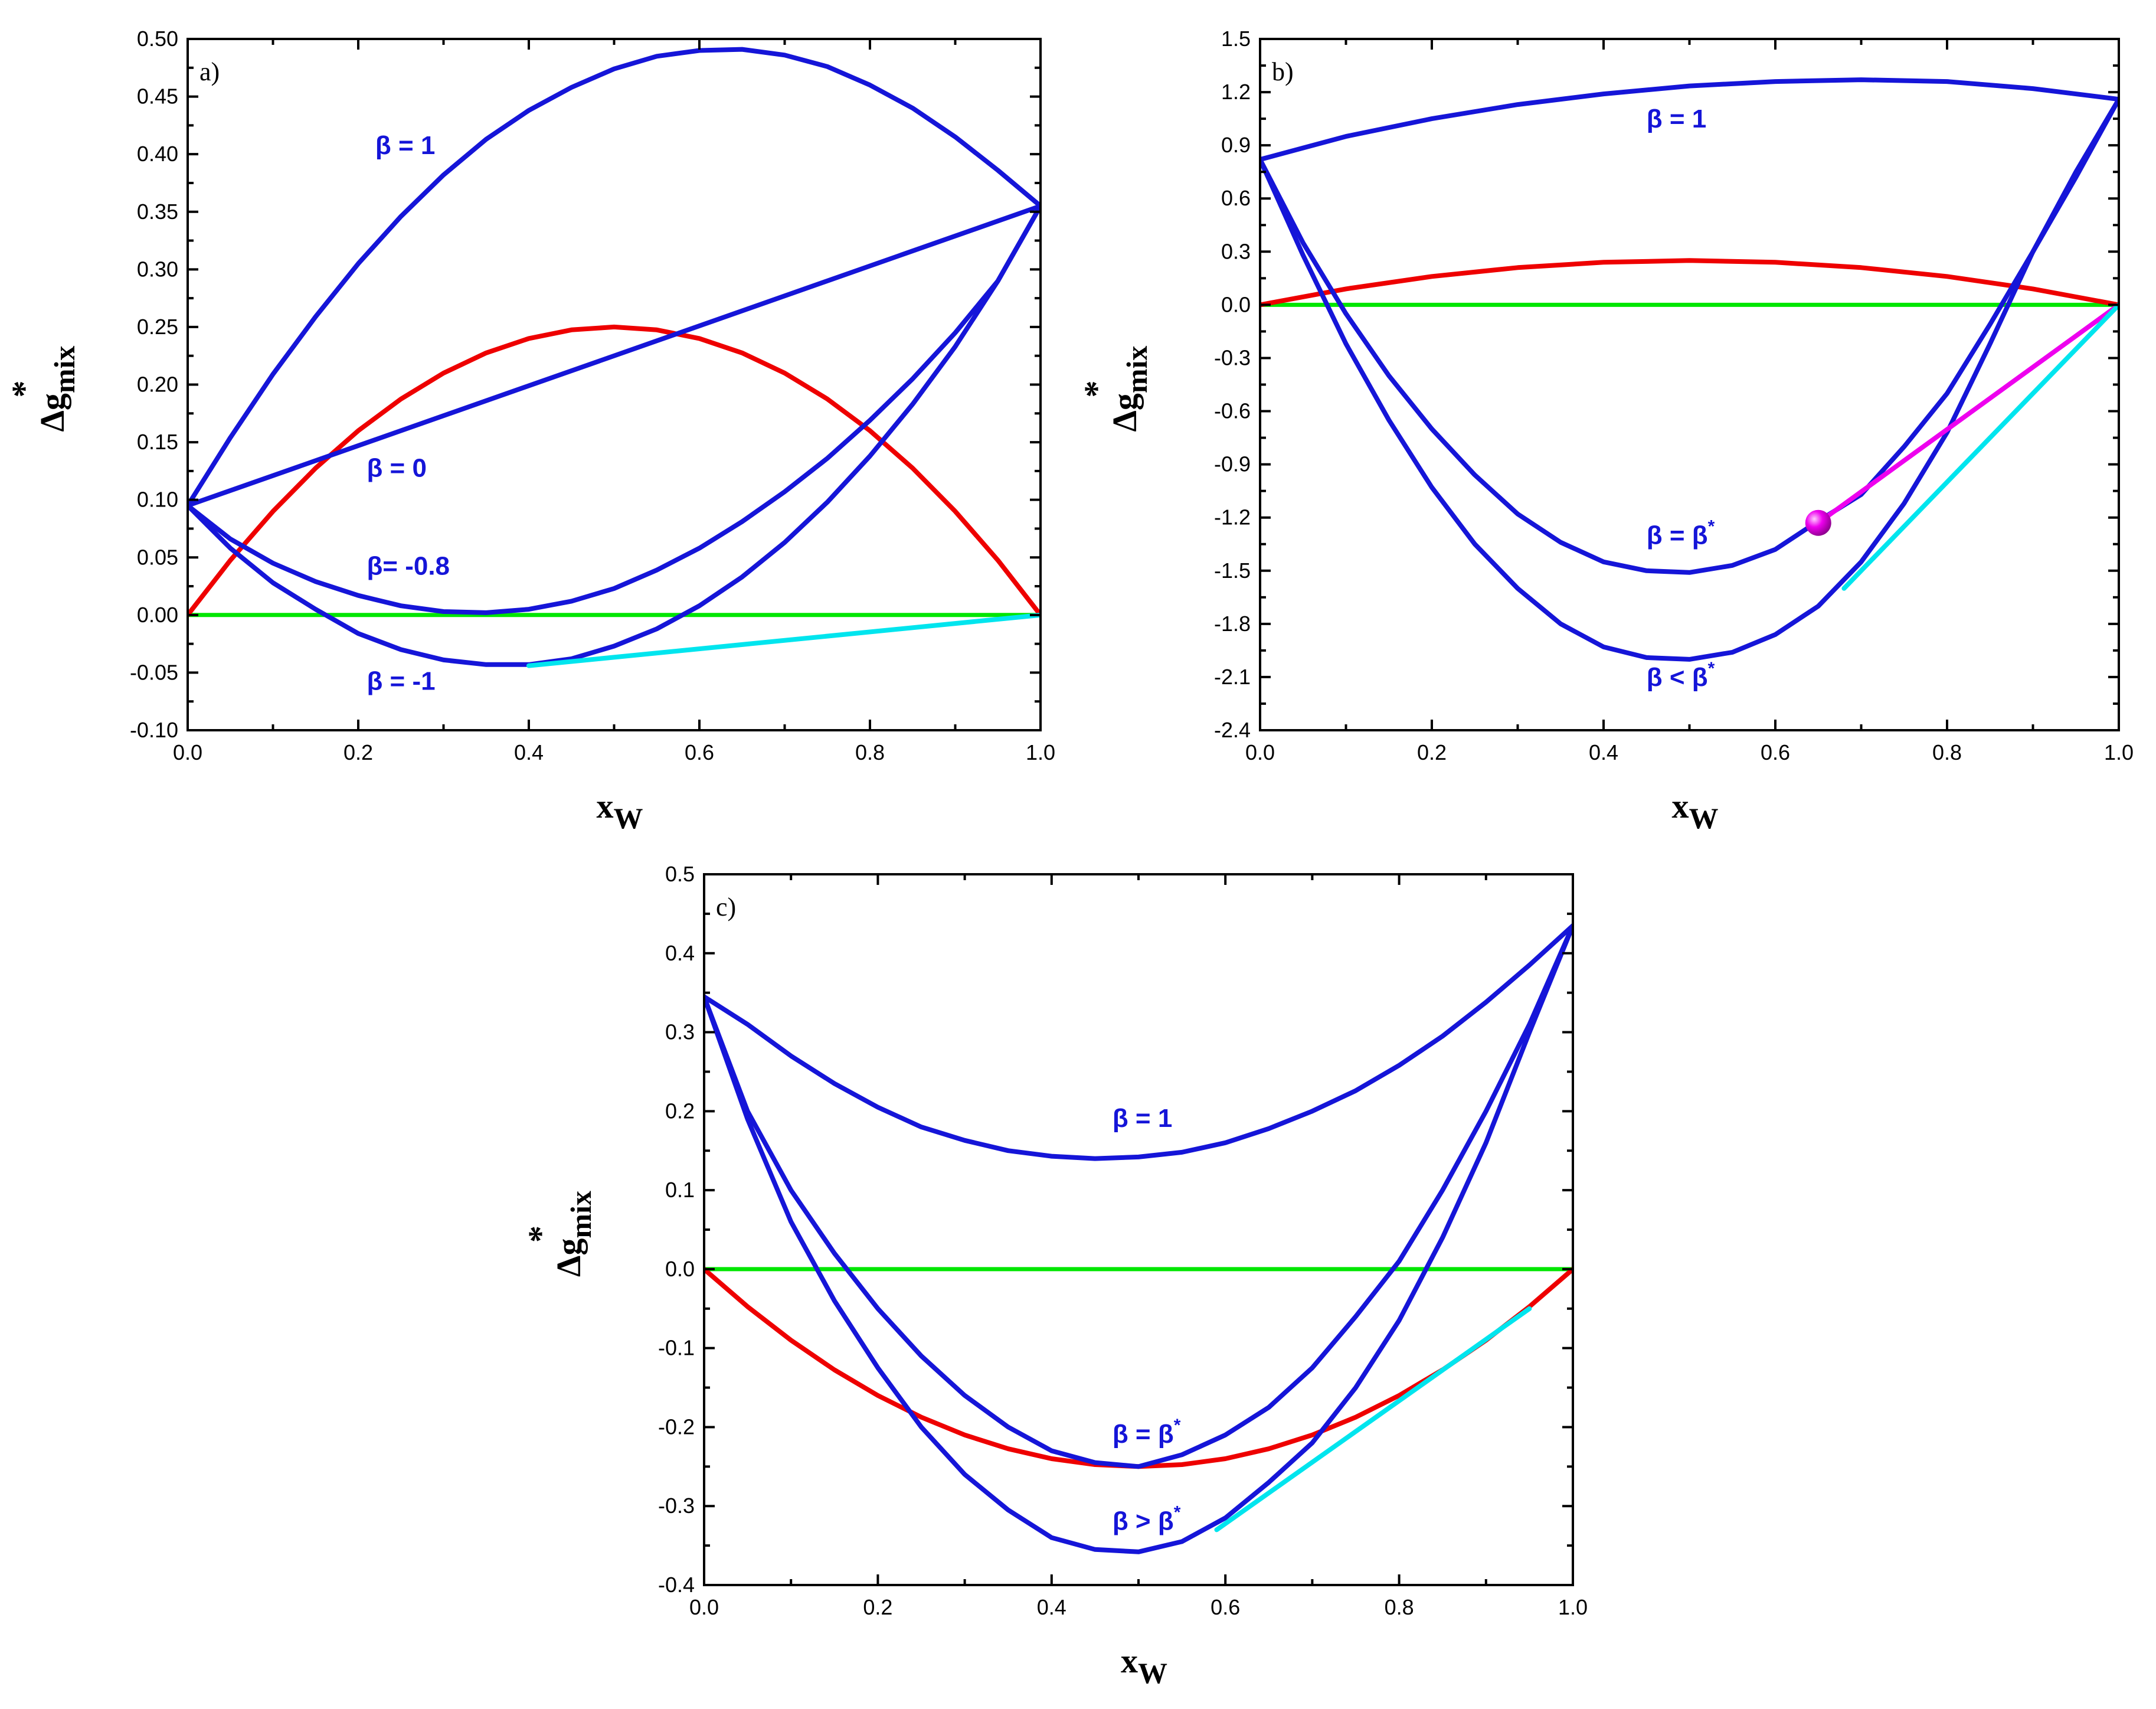 This screenshot has height=1709, width=2156. What do you see at coordinates (401, 681) in the screenshot?
I see `curve-annotation: β = -1` at bounding box center [401, 681].